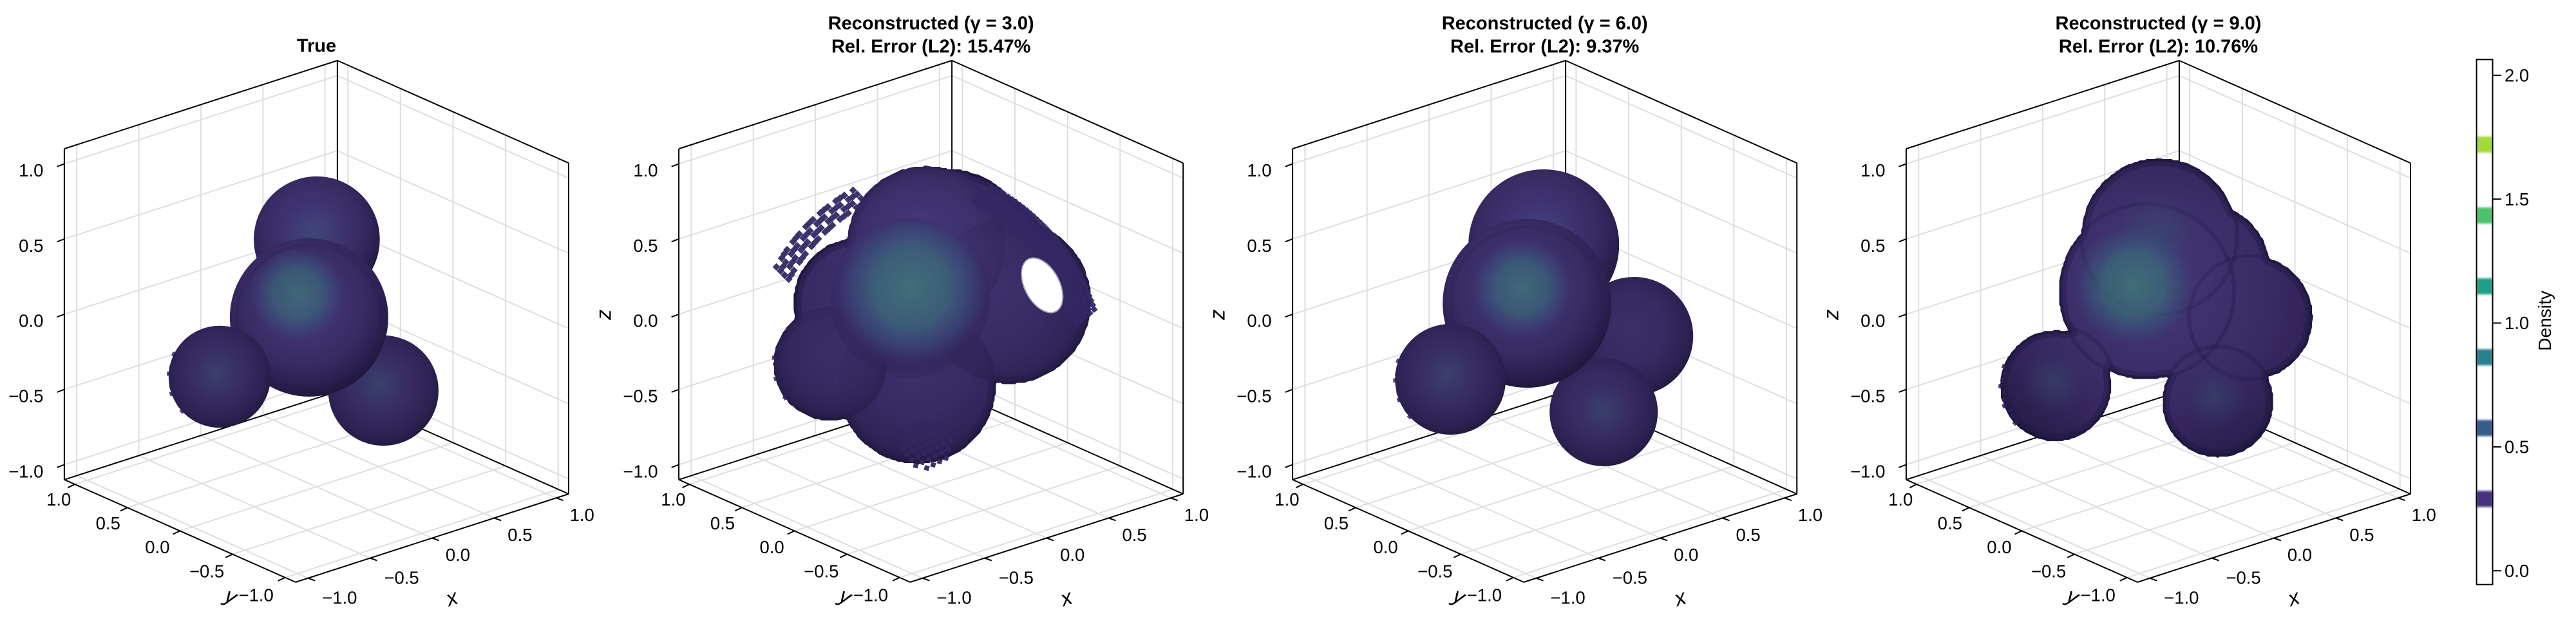 The width and height of the screenshot is (2576, 644). What do you see at coordinates (2159, 46) in the screenshot?
I see `svg-text: Rel. Error (L2): 10.76%` at bounding box center [2159, 46].